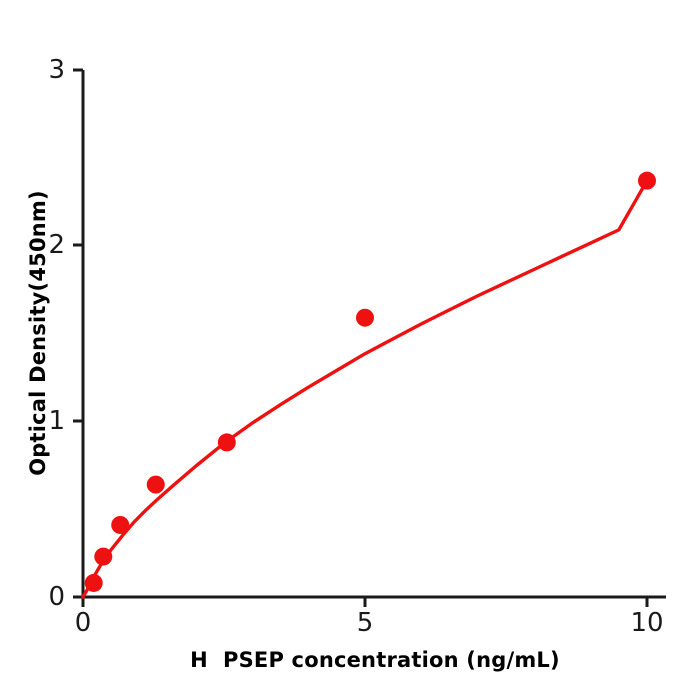  What do you see at coordinates (38, 333) in the screenshot?
I see `y-axis-title: Optical Density(450nm)` at bounding box center [38, 333].